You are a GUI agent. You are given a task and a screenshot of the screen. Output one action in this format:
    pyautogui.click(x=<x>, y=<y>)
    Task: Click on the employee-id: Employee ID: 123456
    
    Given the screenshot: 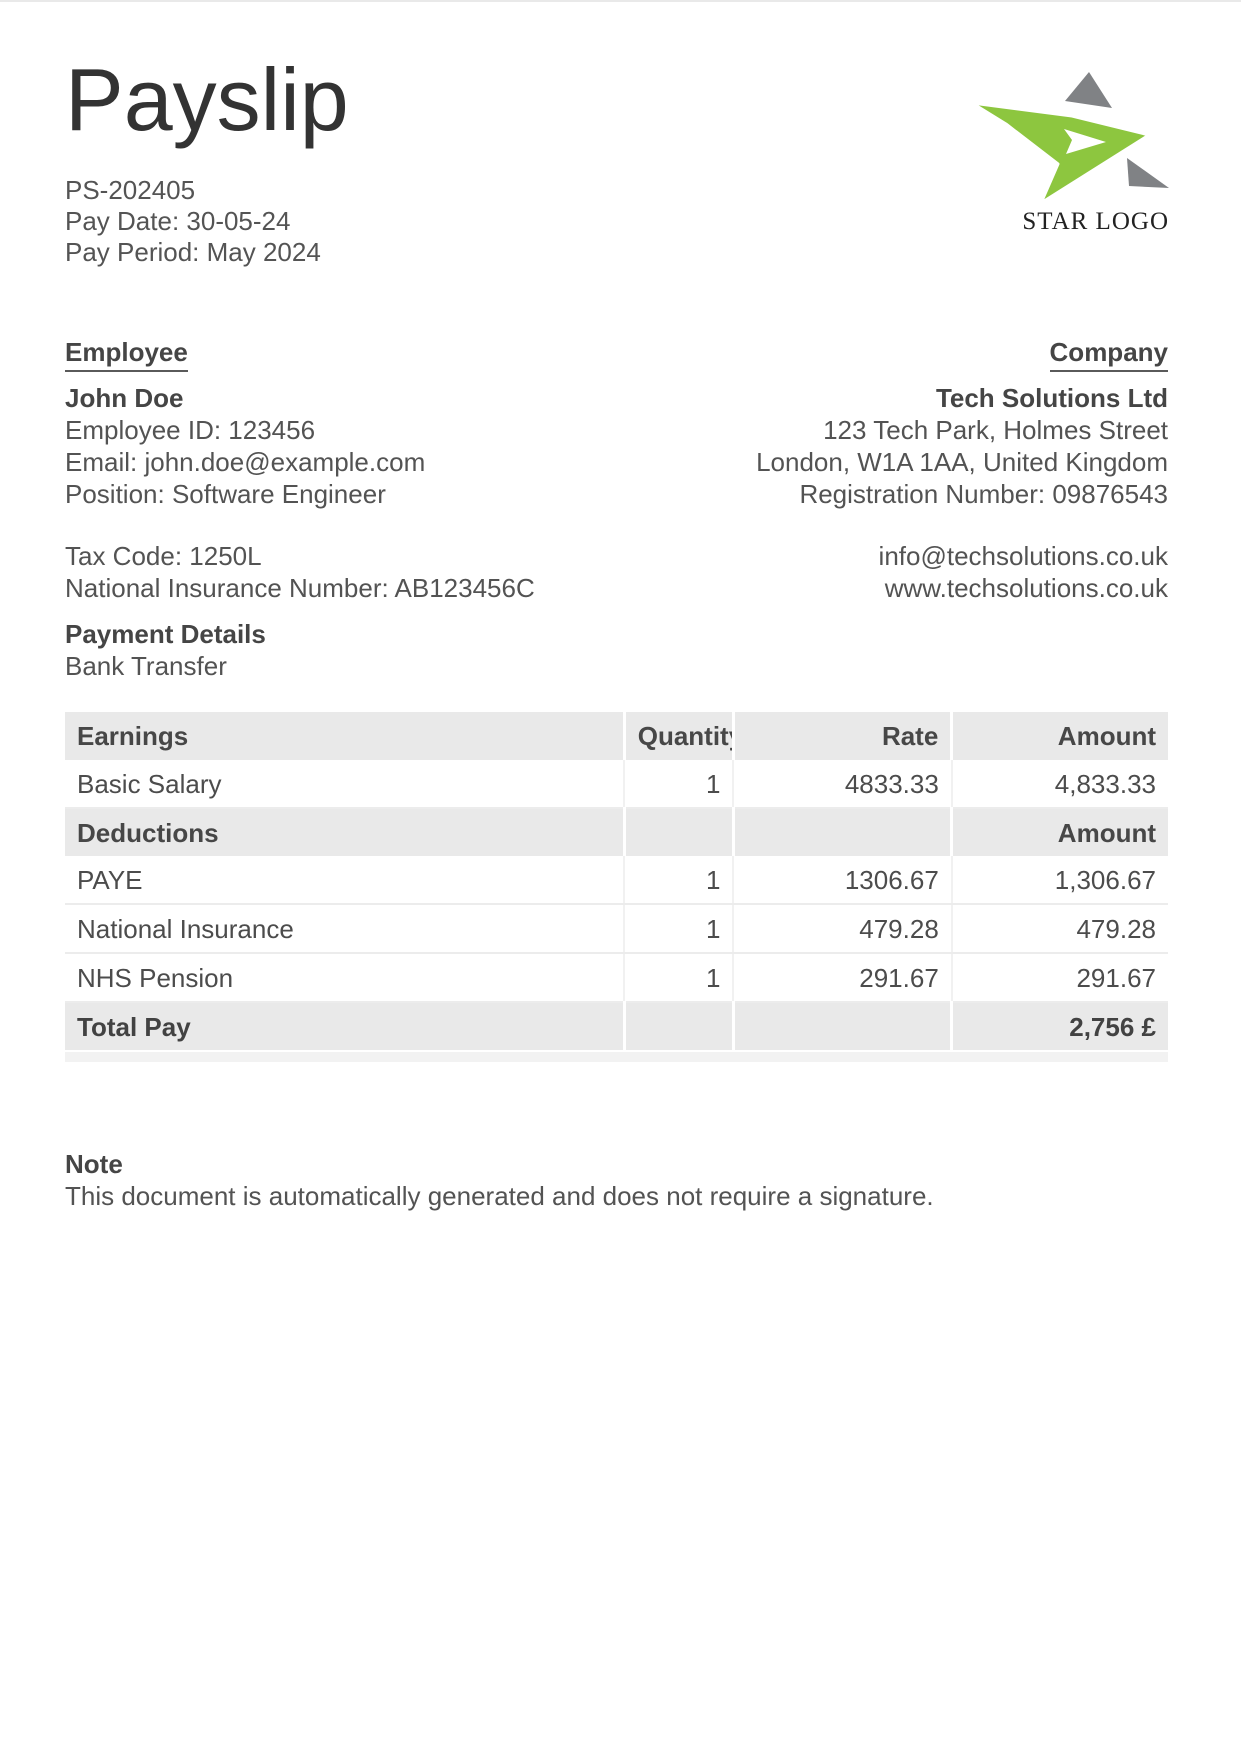 What is the action you would take?
    pyautogui.click(x=190, y=430)
    